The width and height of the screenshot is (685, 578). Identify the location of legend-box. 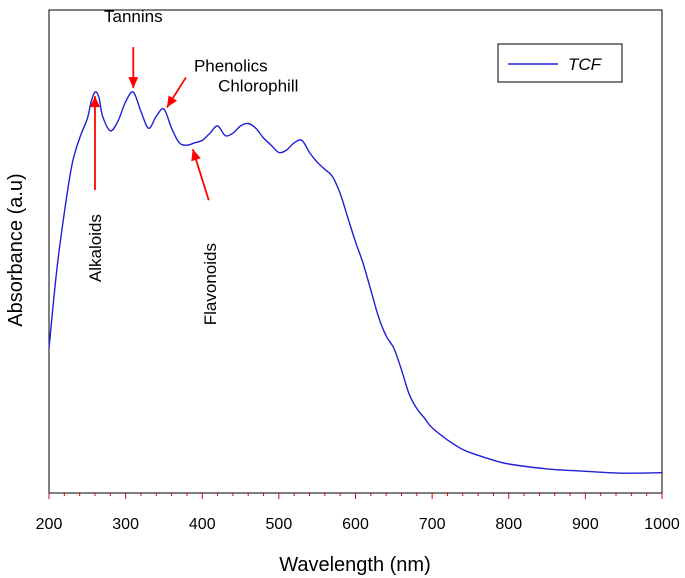
(560, 63).